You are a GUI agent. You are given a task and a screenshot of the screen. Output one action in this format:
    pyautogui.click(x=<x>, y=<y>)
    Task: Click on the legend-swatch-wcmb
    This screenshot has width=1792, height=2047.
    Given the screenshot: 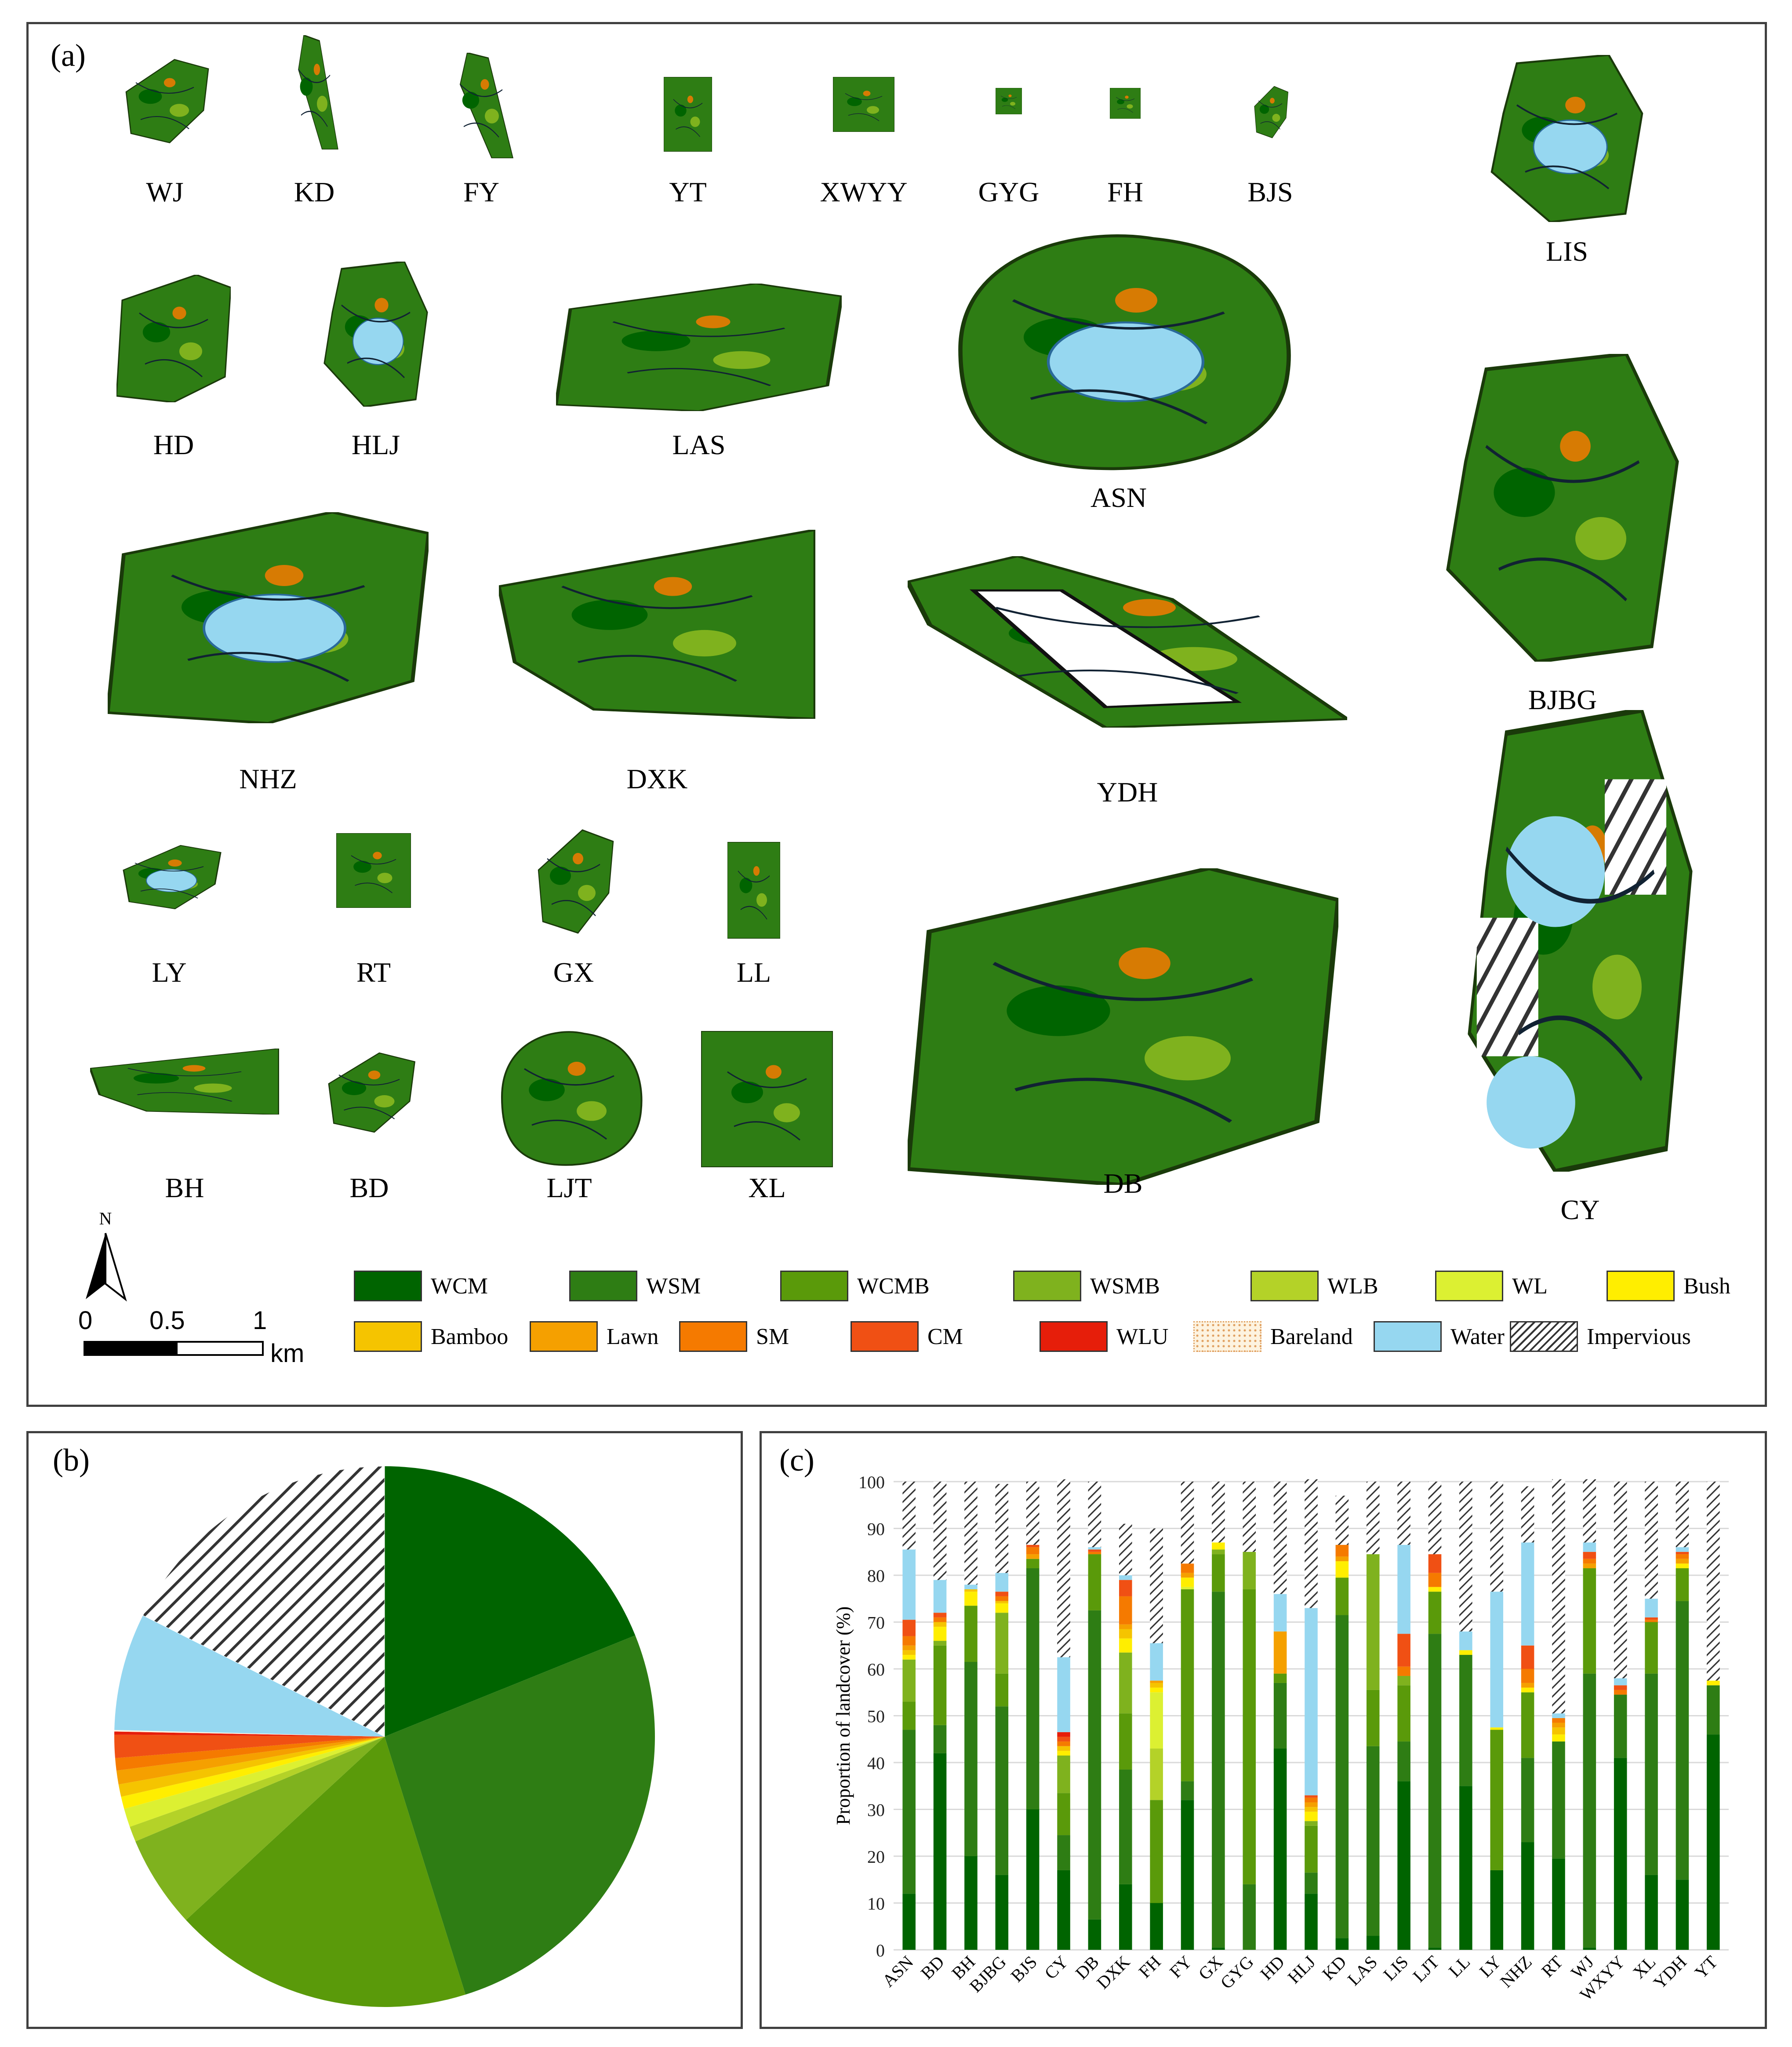 What is the action you would take?
    pyautogui.click(x=814, y=1286)
    